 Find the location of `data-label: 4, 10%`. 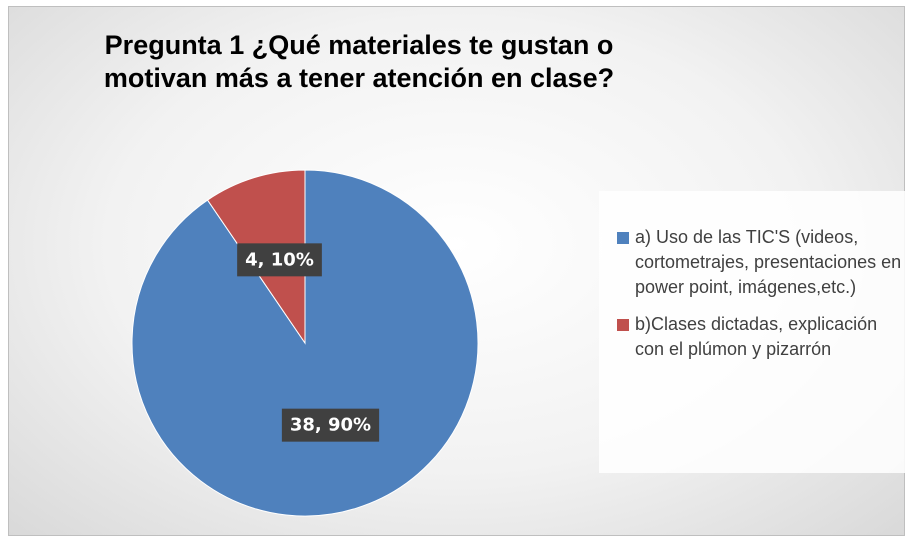

data-label: 4, 10% is located at coordinates (279, 260).